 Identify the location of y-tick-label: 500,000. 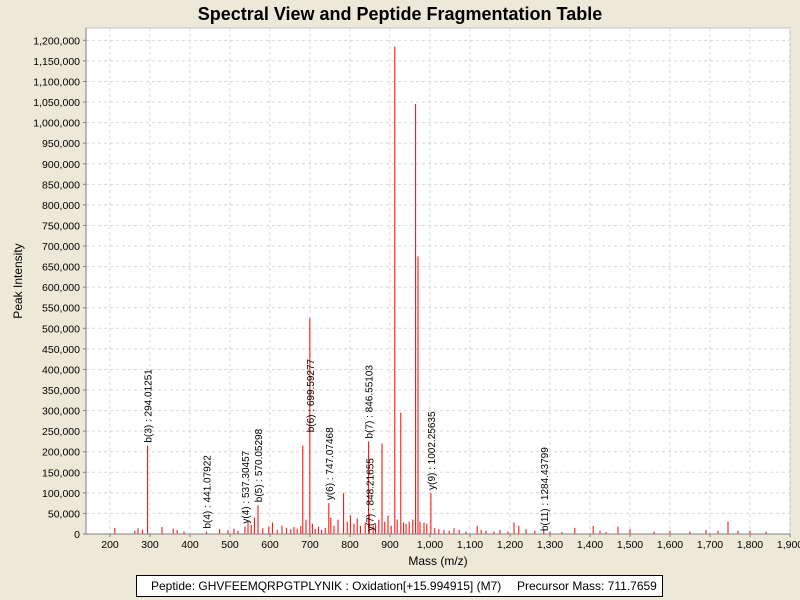
(61, 329).